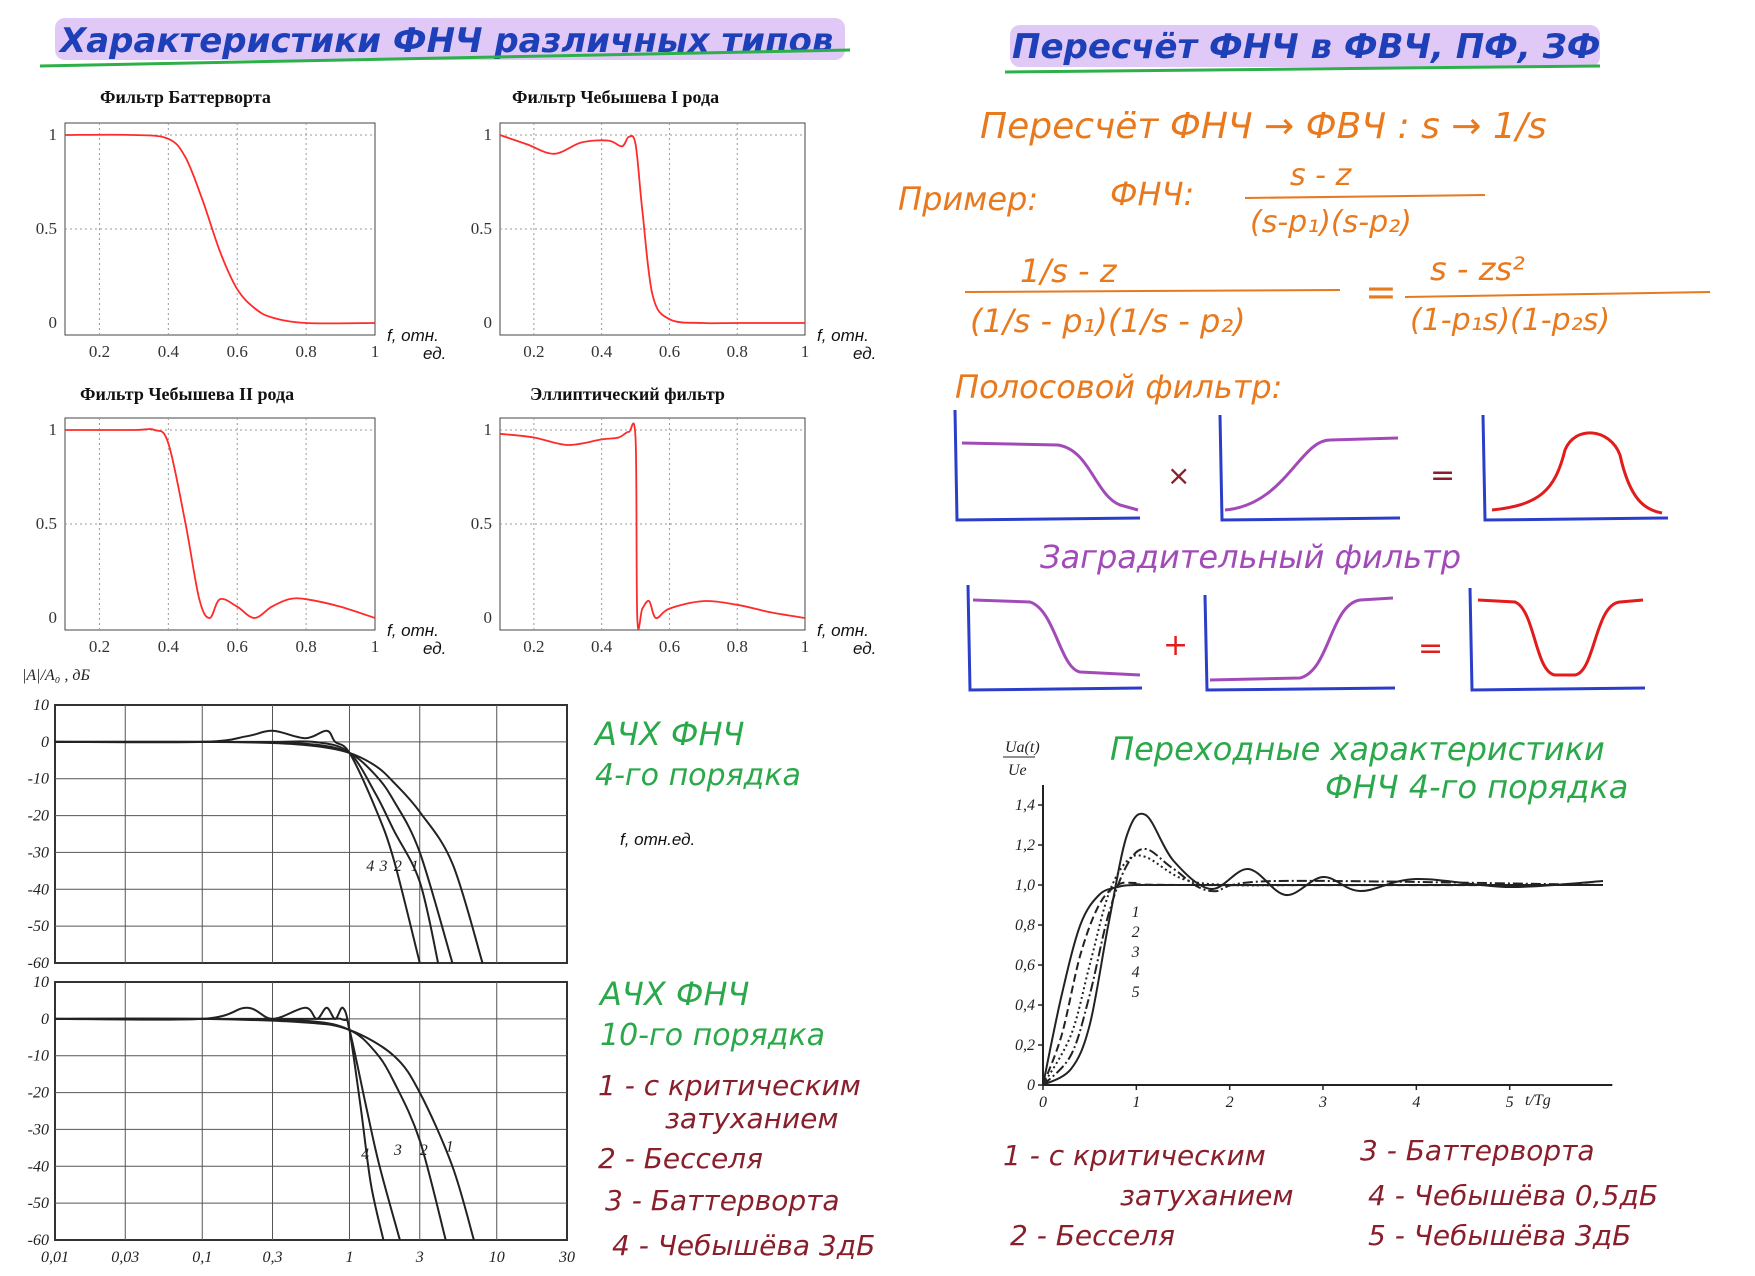 Image resolution: width=1755 pixels, height=1276 pixels. Describe the element at coordinates (1025, 925) in the screenshot. I see `y-tick-label: 0,8` at that location.